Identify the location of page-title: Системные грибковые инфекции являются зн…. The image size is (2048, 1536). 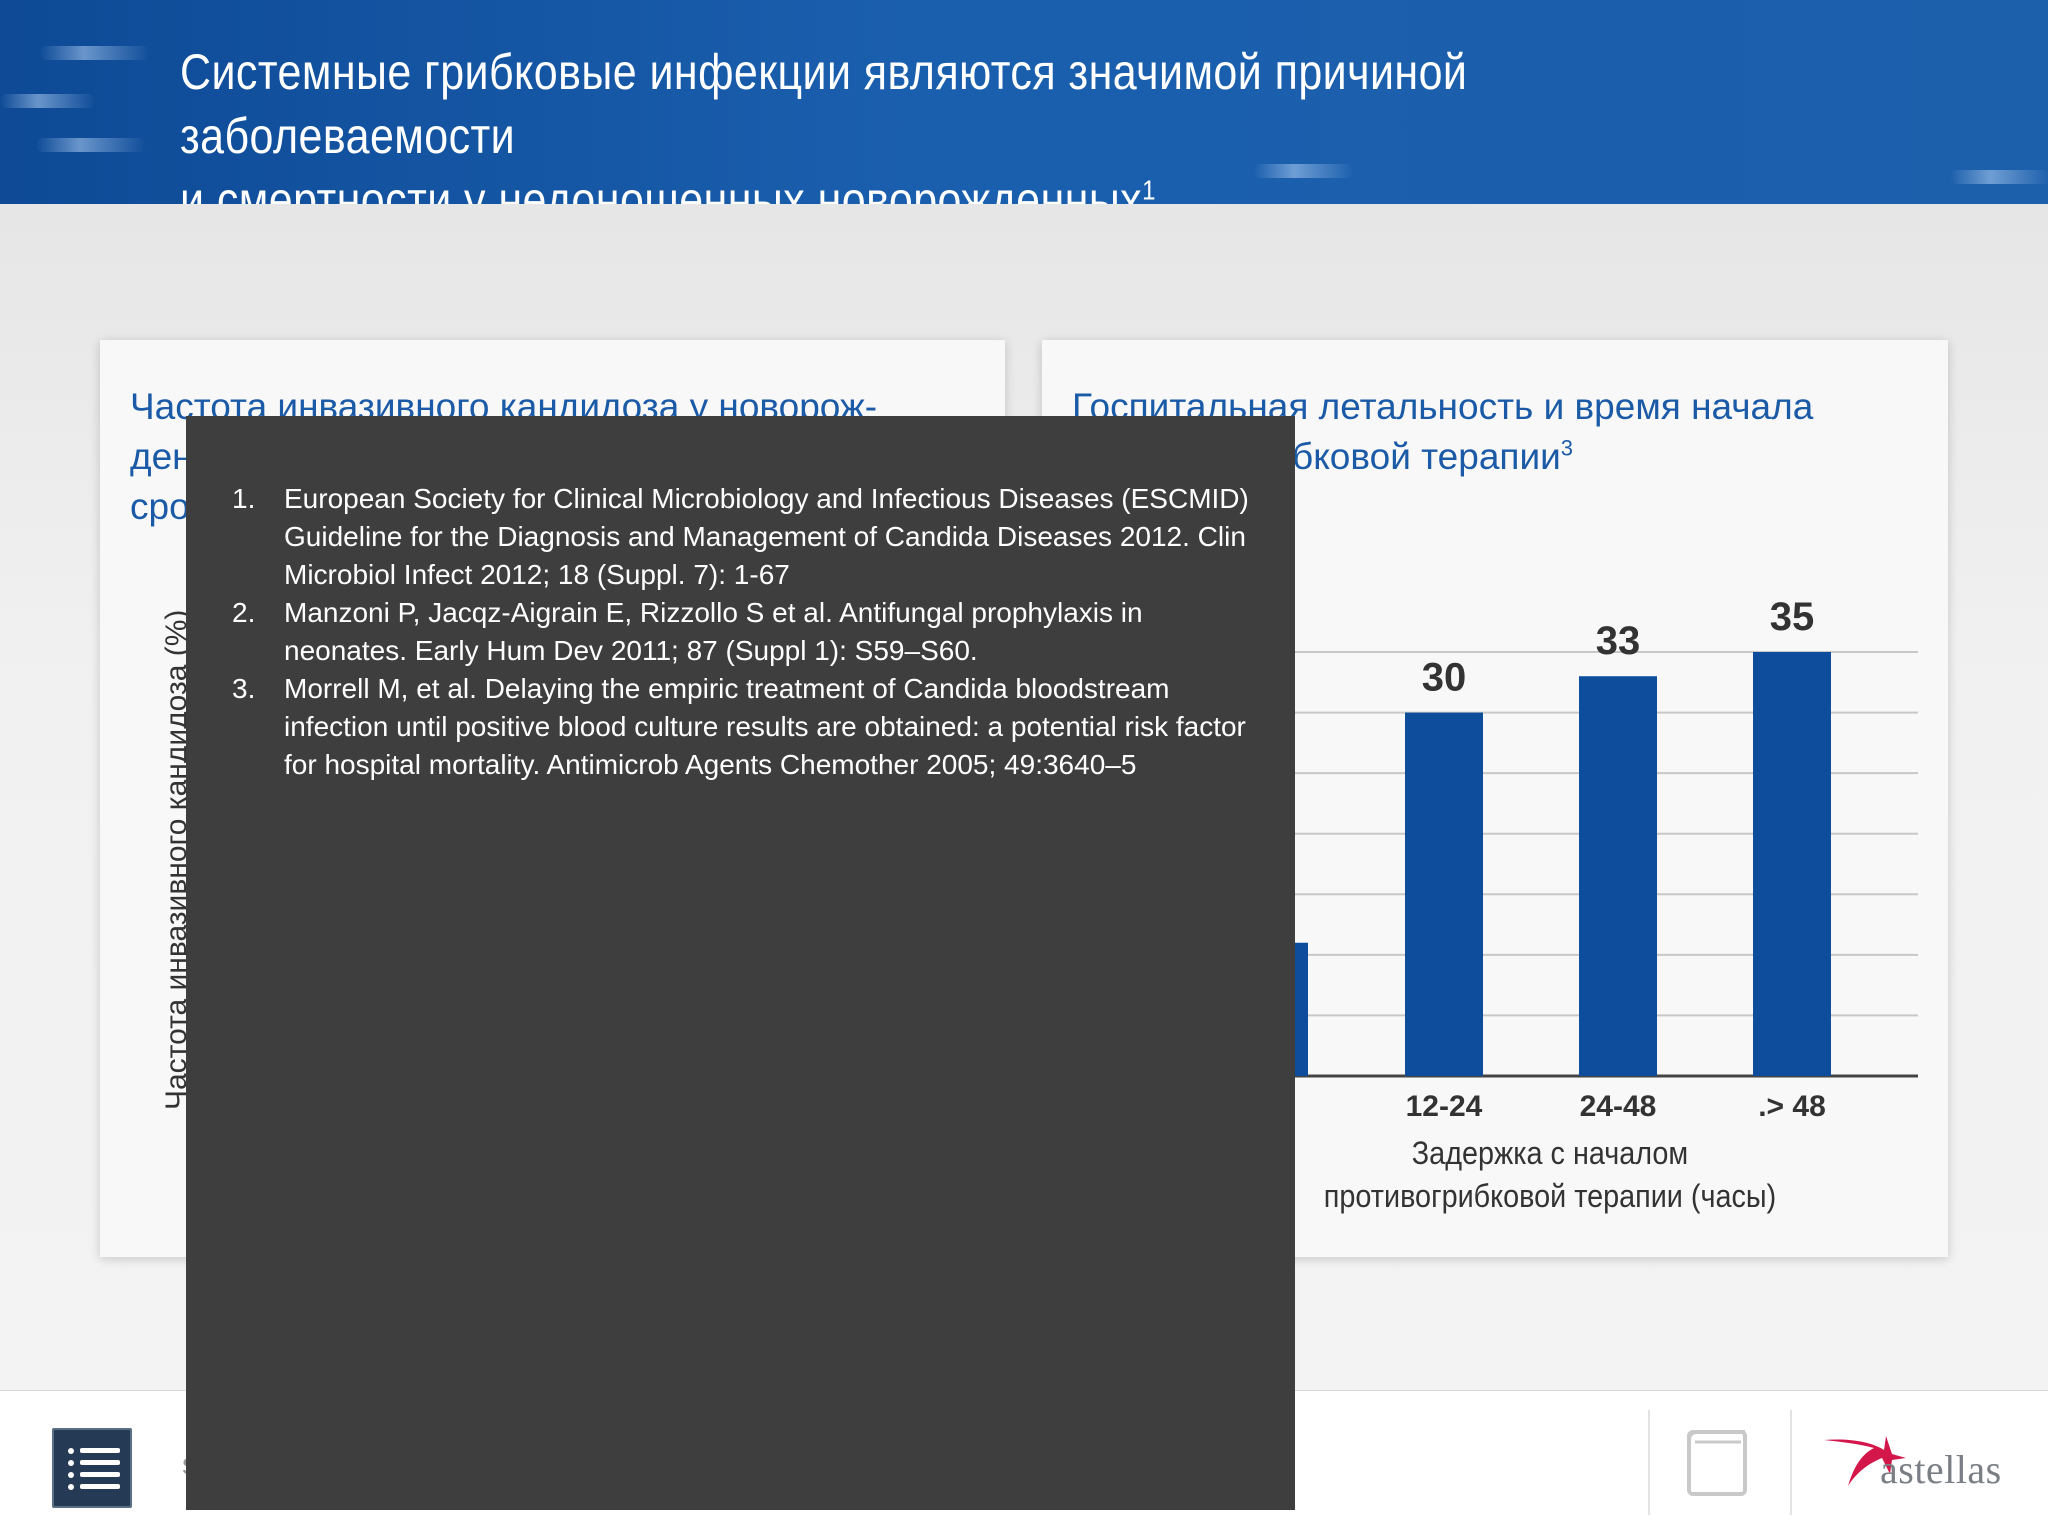
(954, 122).